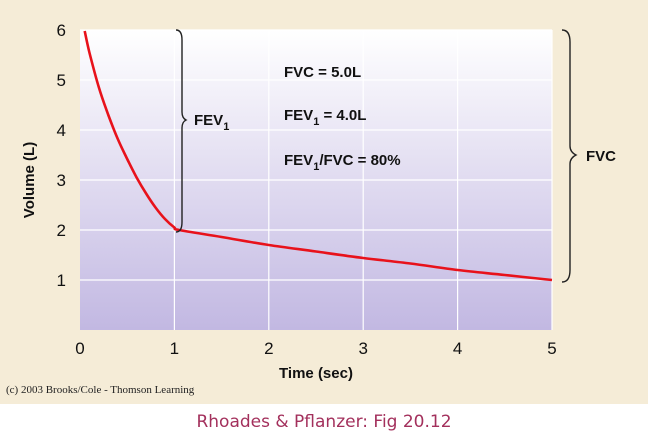  I want to click on fvc-label: FVC, so click(601, 156).